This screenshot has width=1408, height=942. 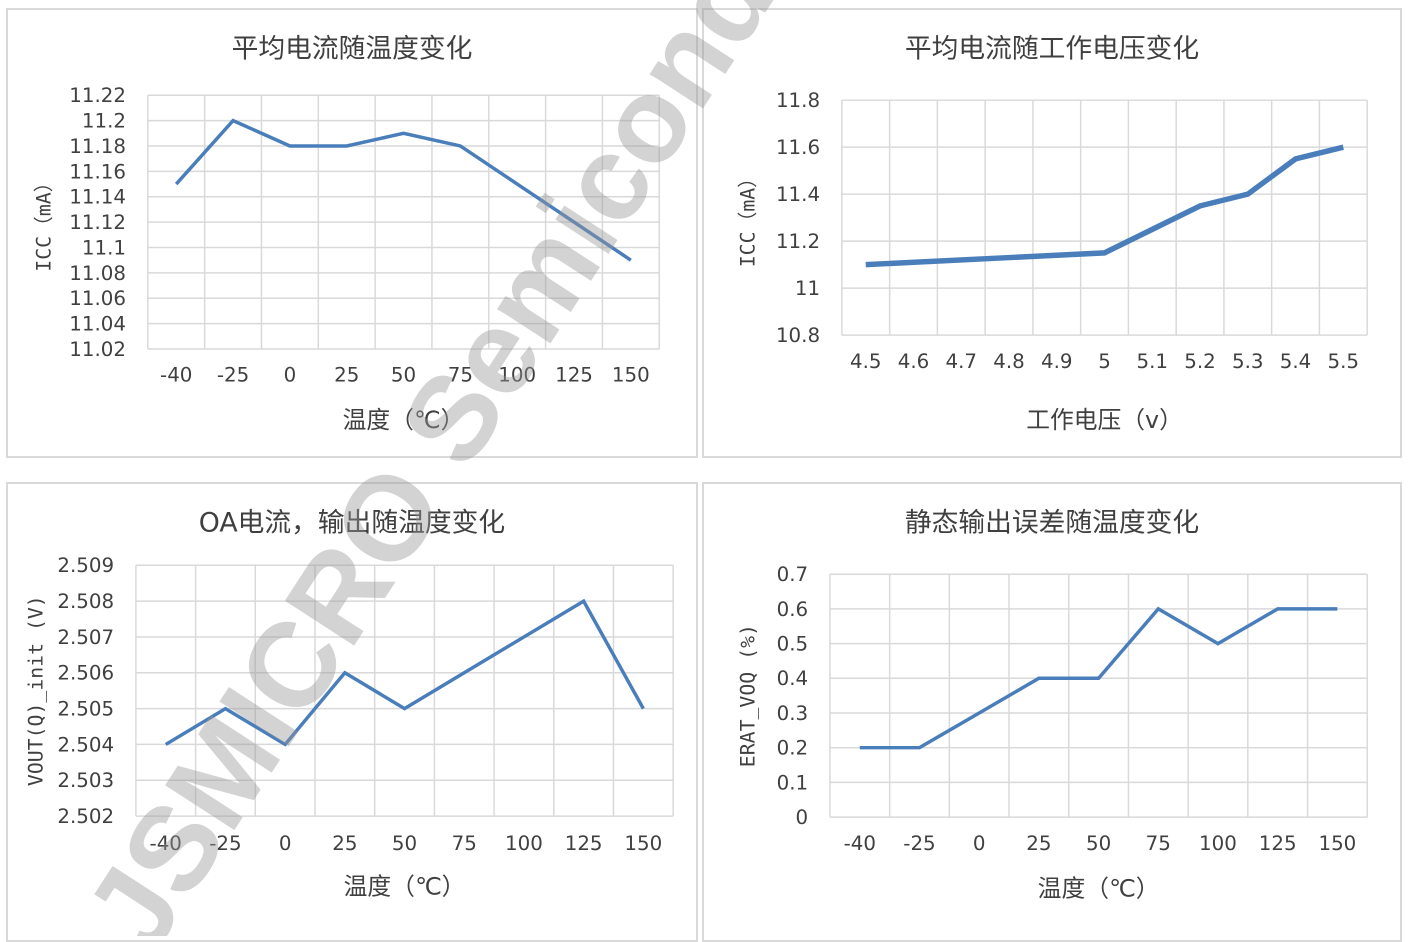 What do you see at coordinates (104, 247) in the screenshot?
I see `y-tick-label: 11.1` at bounding box center [104, 247].